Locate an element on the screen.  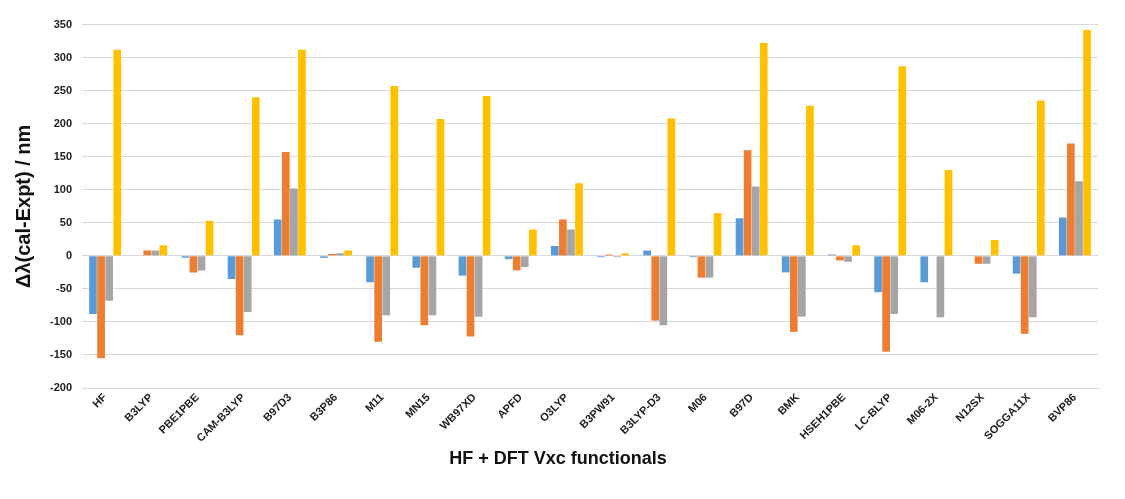
x-axis-title: HF + DFT Vxc functionals is located at coordinates (558, 458).